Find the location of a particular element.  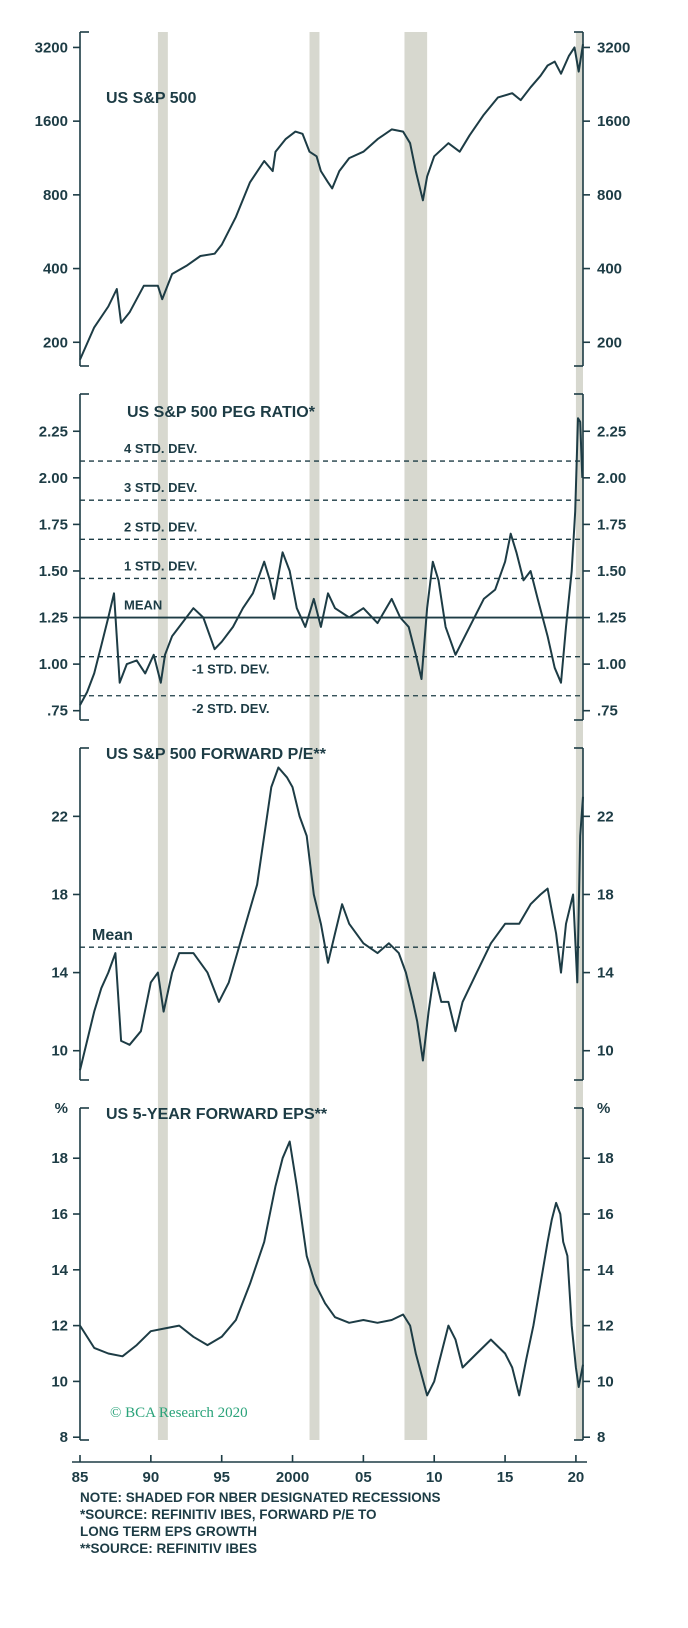

y-tick-label-left: 200 is located at coordinates (55, 342).